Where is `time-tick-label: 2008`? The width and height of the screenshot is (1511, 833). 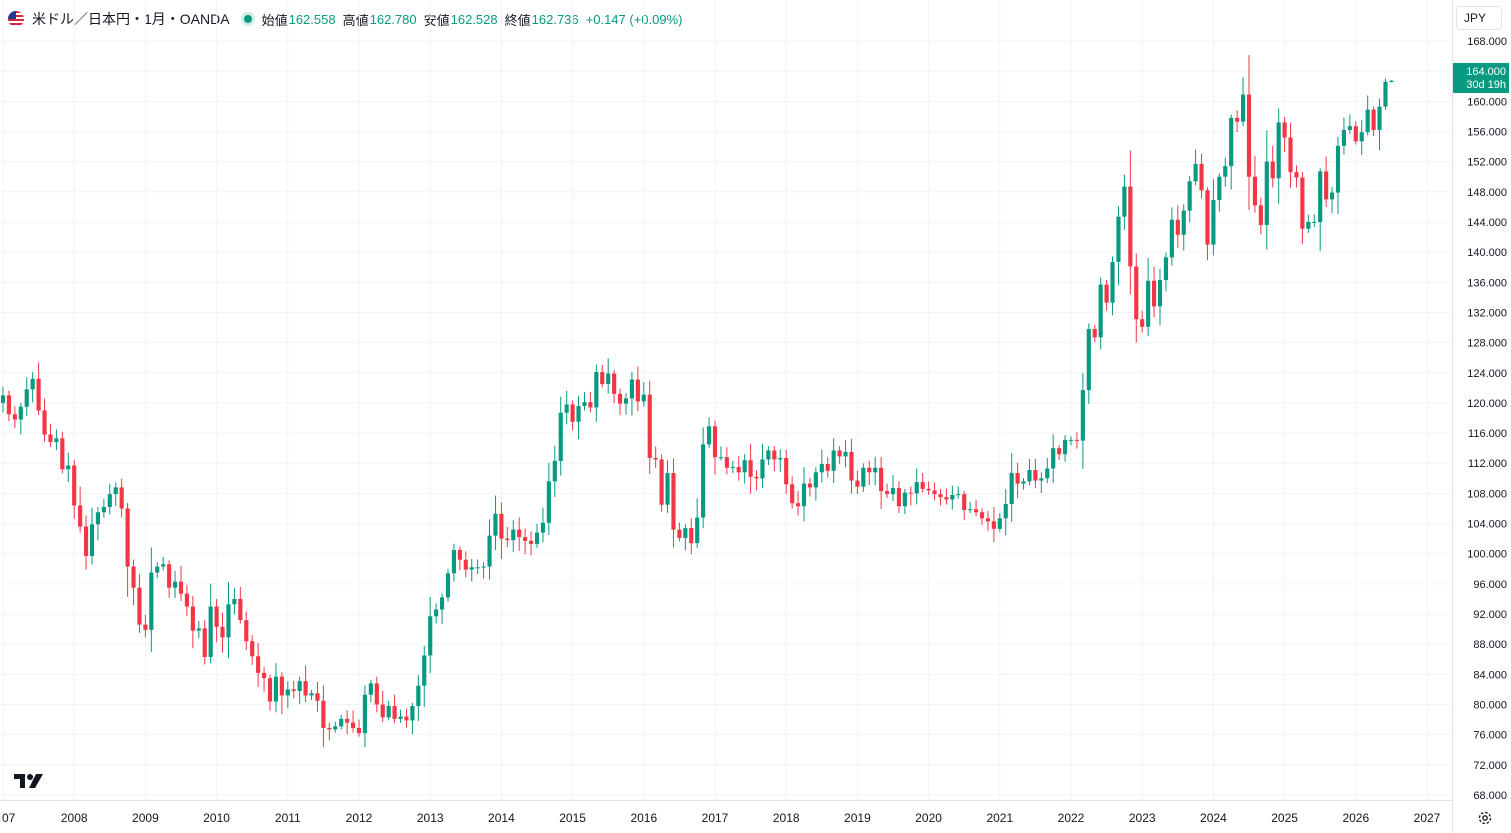 time-tick-label: 2008 is located at coordinates (74, 818).